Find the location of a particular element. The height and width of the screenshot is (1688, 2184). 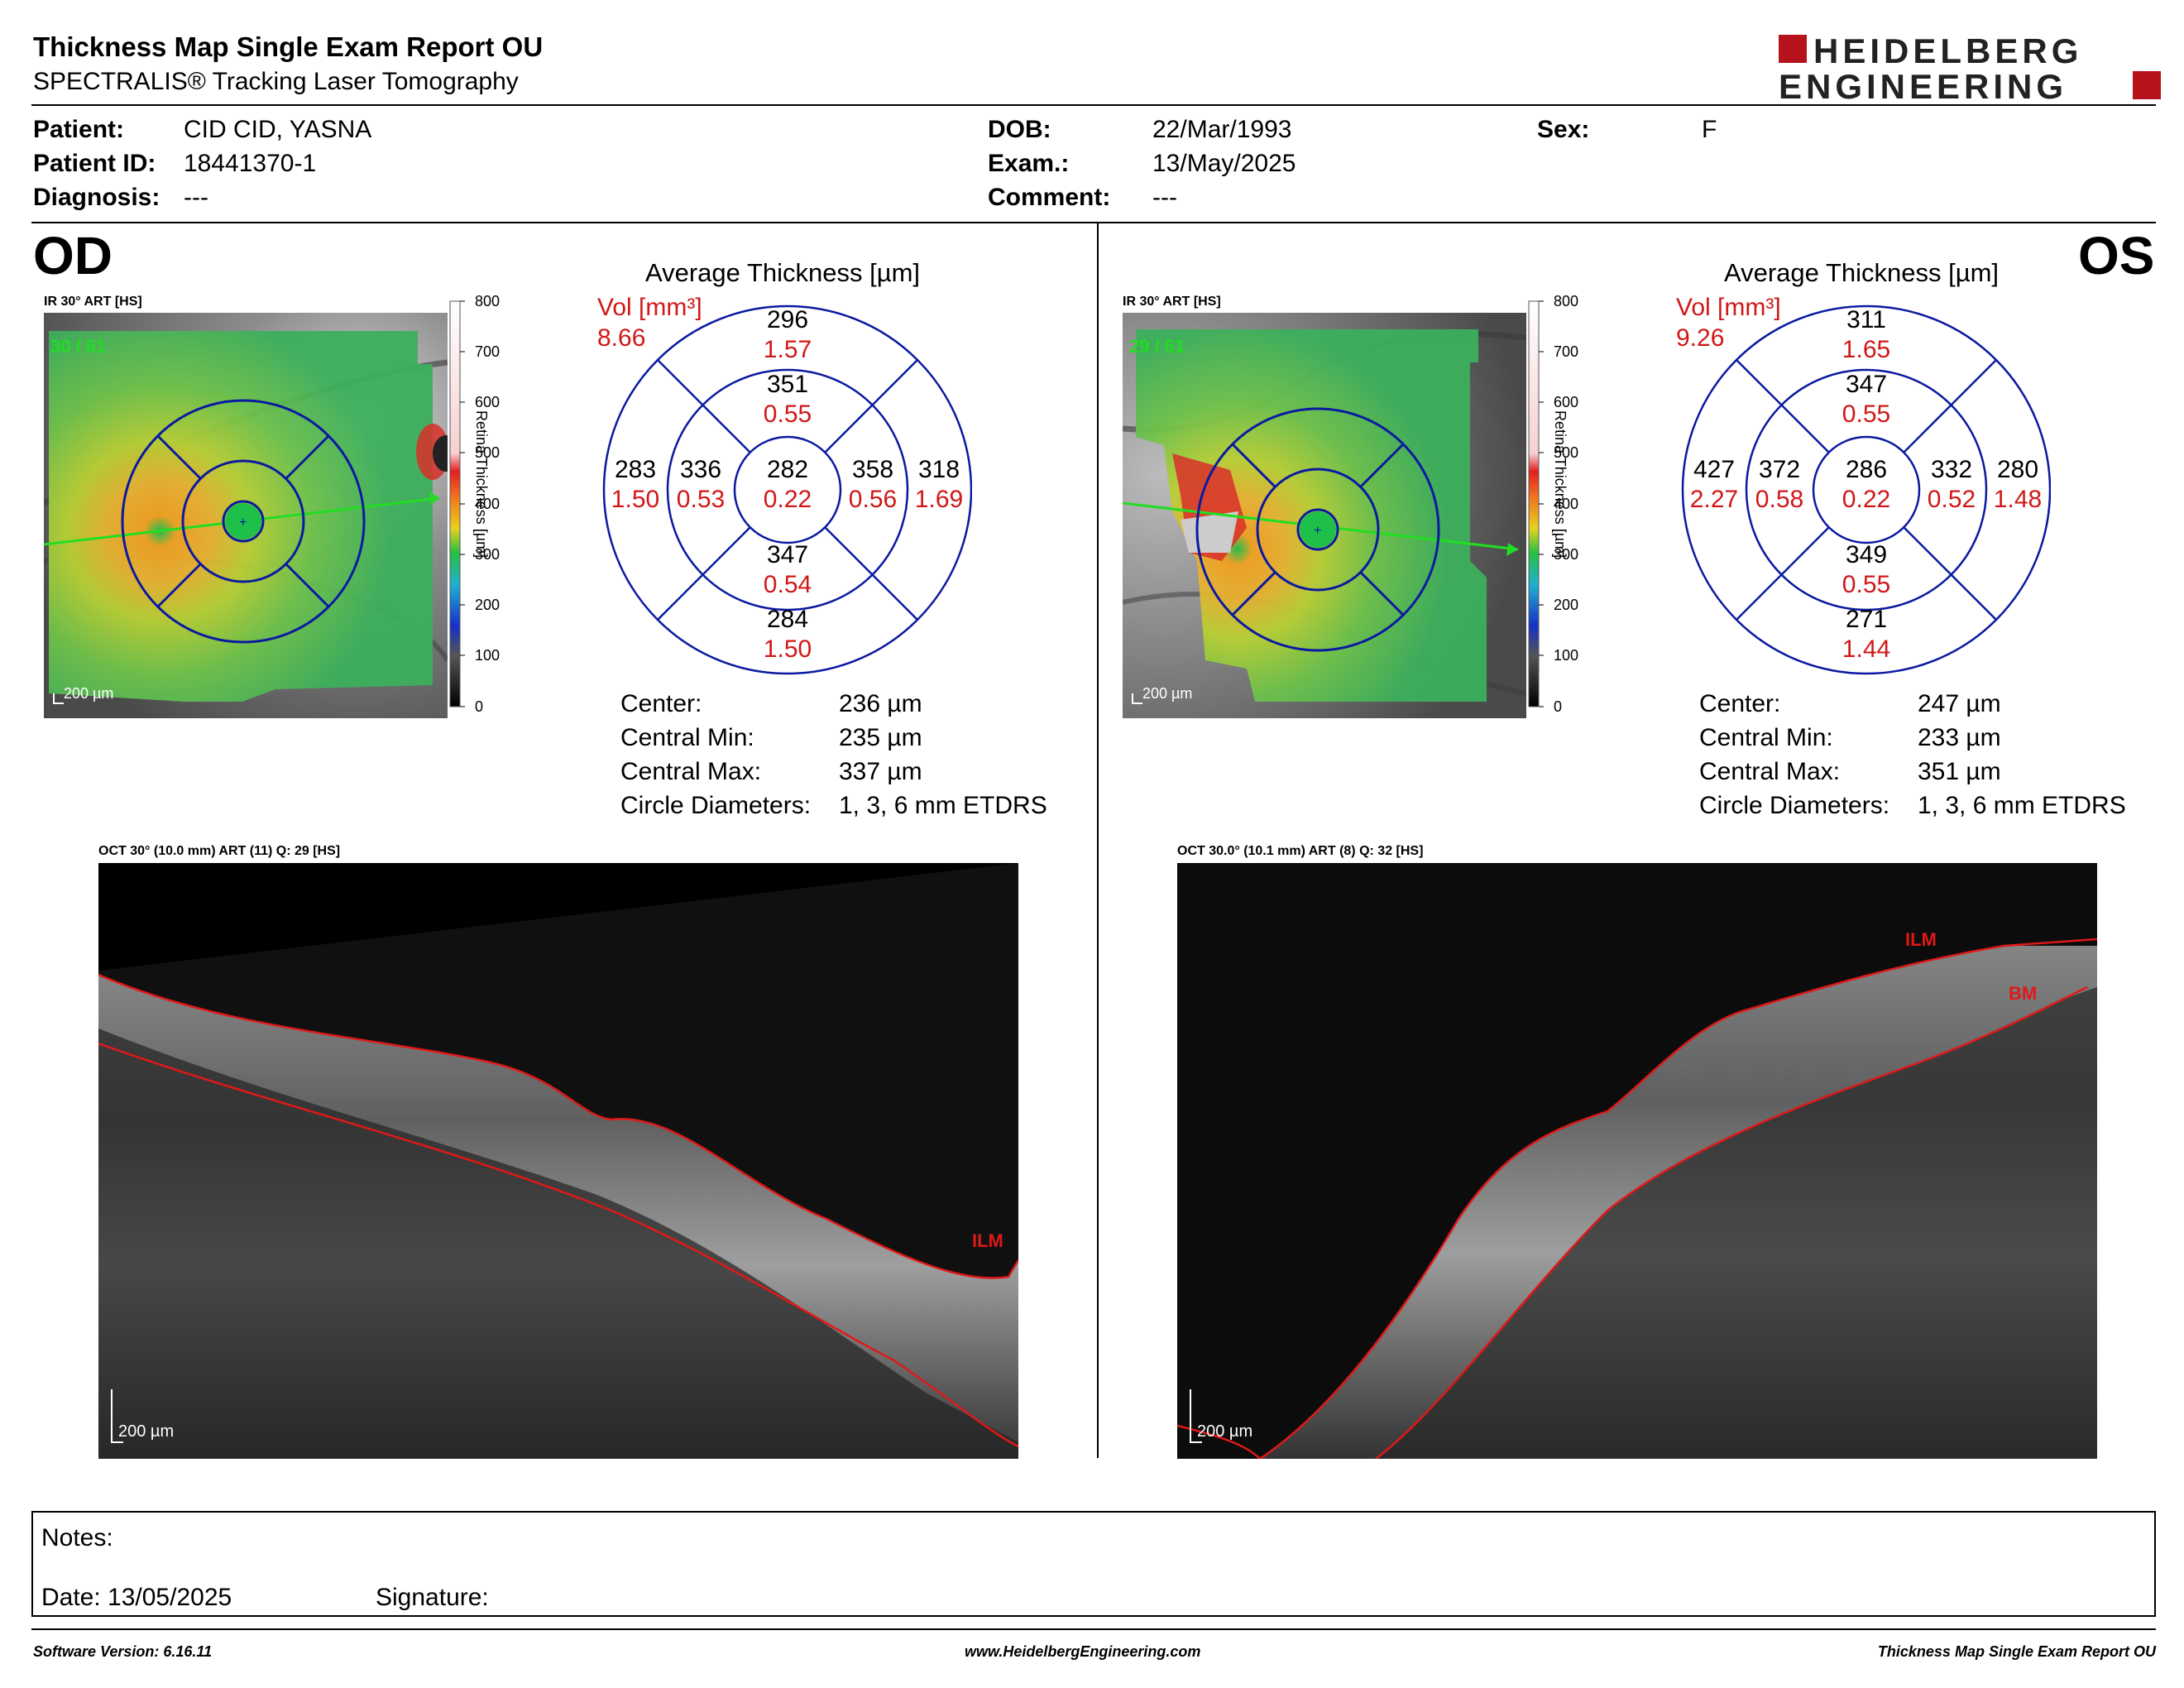

os-oct-caption: OCT 30.0° (10.1 mm) ART (8) Q: 32 [HS] is located at coordinates (1300, 851).